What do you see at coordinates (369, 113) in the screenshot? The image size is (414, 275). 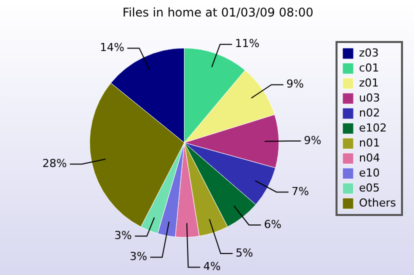 I see `legend-label: n02` at bounding box center [369, 113].